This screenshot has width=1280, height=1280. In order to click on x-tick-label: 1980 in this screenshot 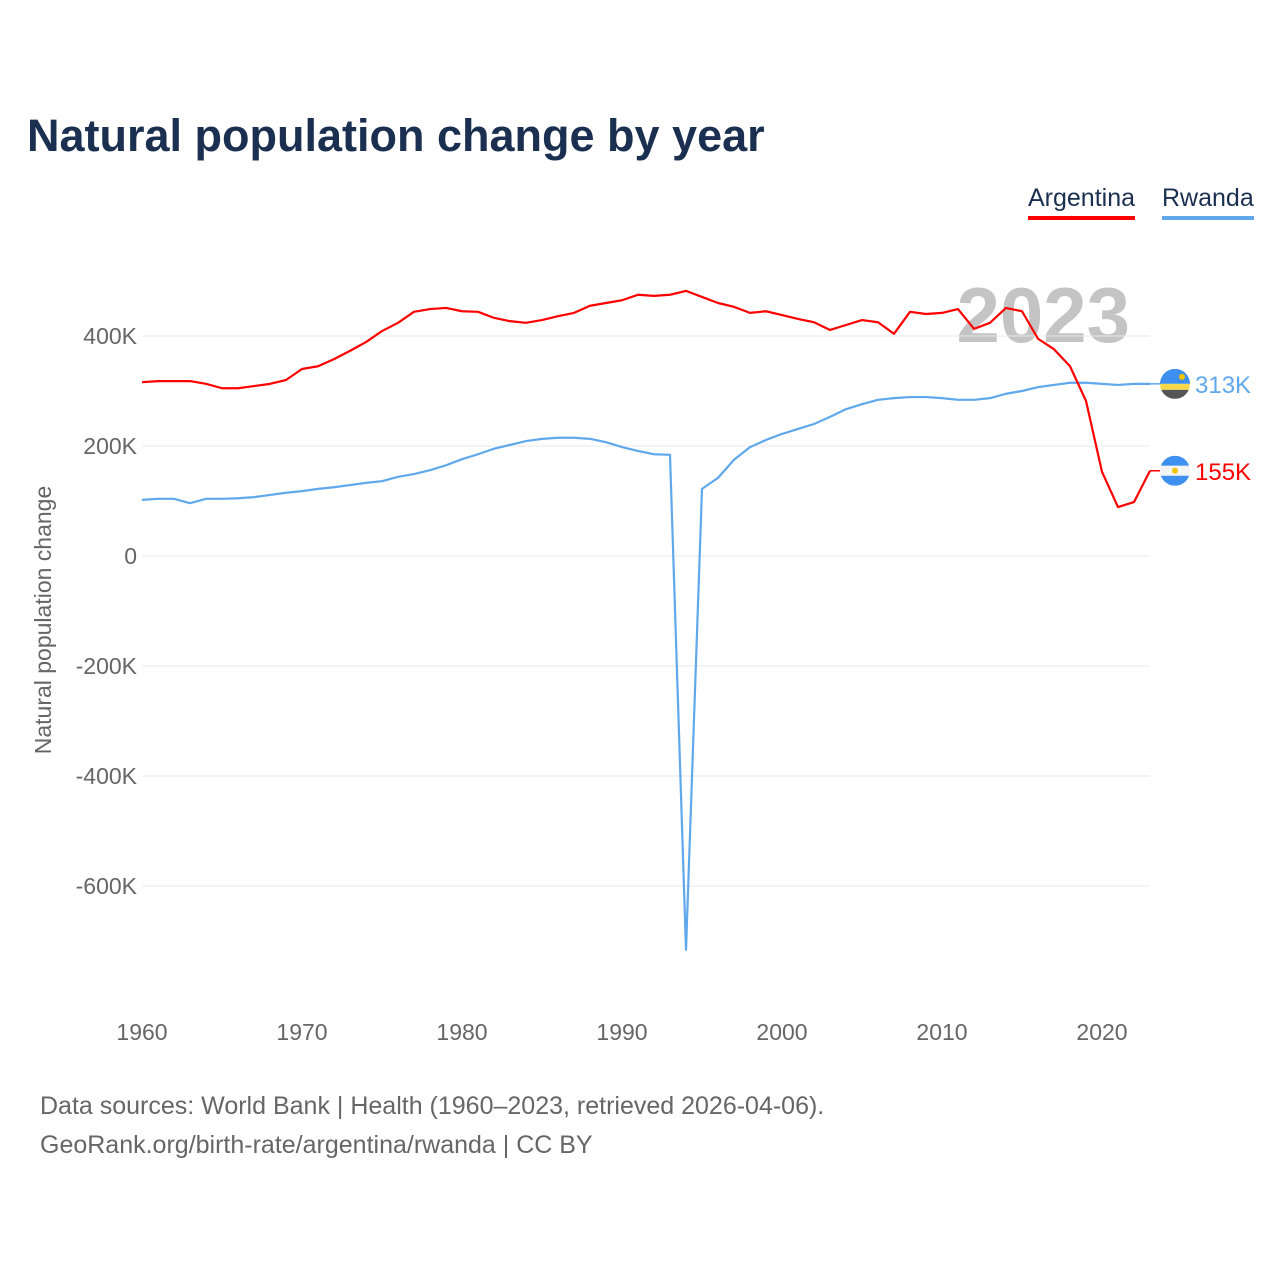, I will do `click(461, 1032)`.